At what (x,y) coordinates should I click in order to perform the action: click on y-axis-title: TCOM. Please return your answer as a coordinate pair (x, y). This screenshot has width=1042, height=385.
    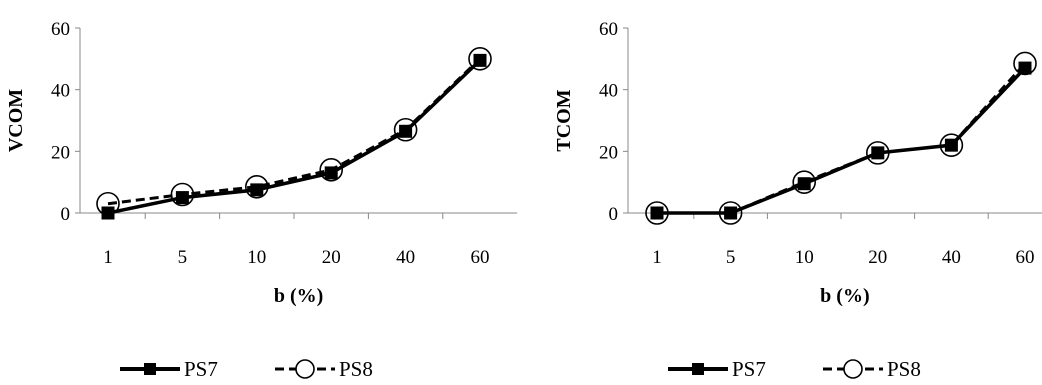
    Looking at the image, I should click on (564, 120).